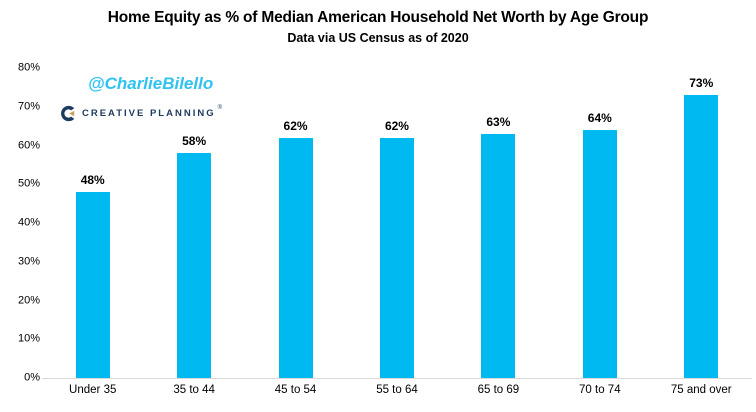 The width and height of the screenshot is (756, 412). What do you see at coordinates (28, 338) in the screenshot?
I see `y-axis-tick-label: 10%` at bounding box center [28, 338].